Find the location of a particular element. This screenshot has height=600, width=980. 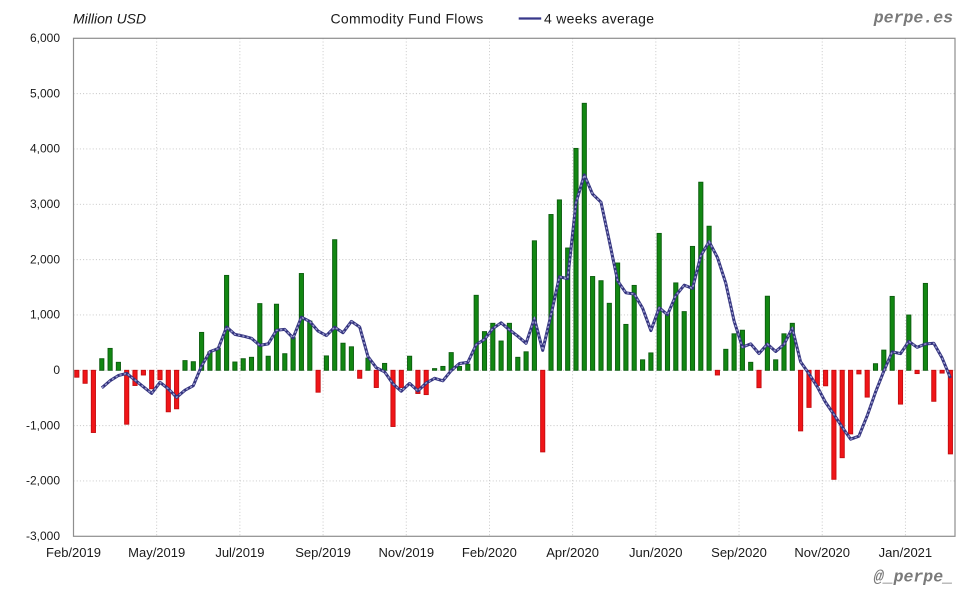

svg-text: May/2019 is located at coordinates (156, 552).